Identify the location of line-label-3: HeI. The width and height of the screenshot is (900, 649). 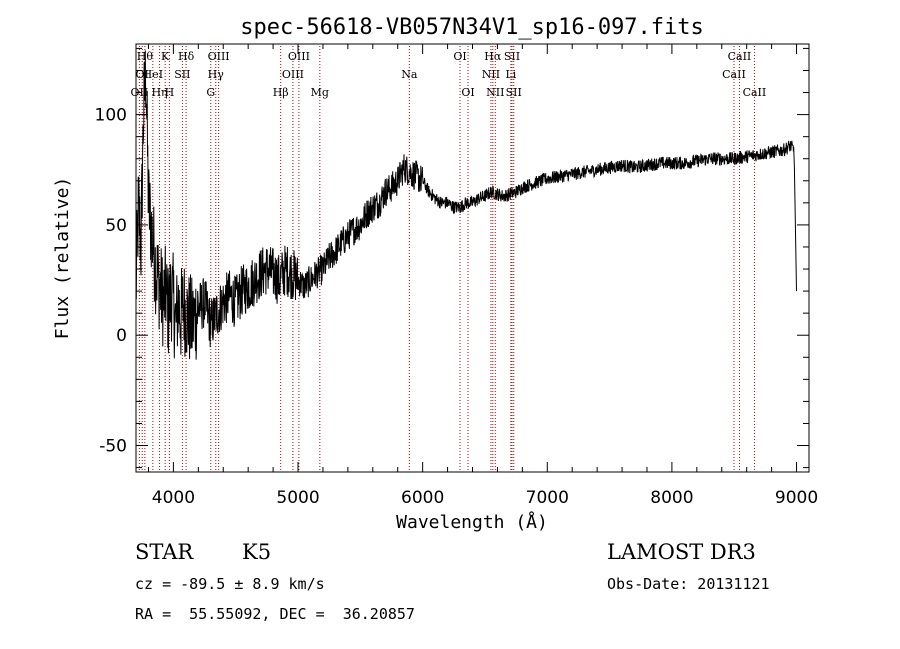
(153, 74).